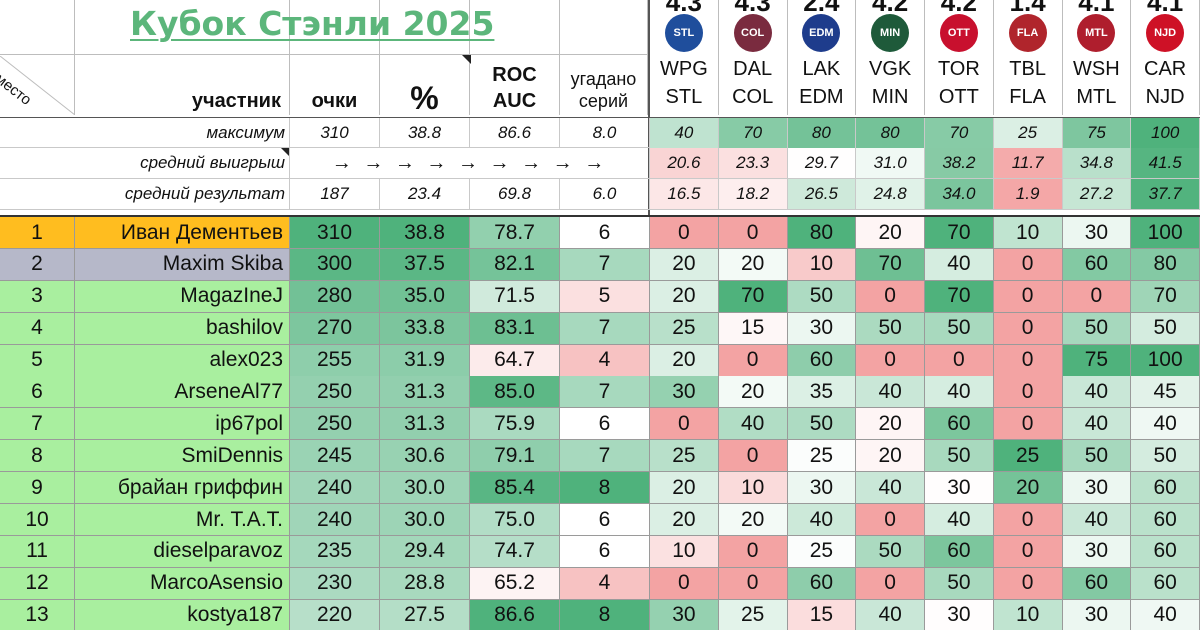  Describe the element at coordinates (182, 583) in the screenshot. I see `participant-name: MarcoAsensio` at that location.